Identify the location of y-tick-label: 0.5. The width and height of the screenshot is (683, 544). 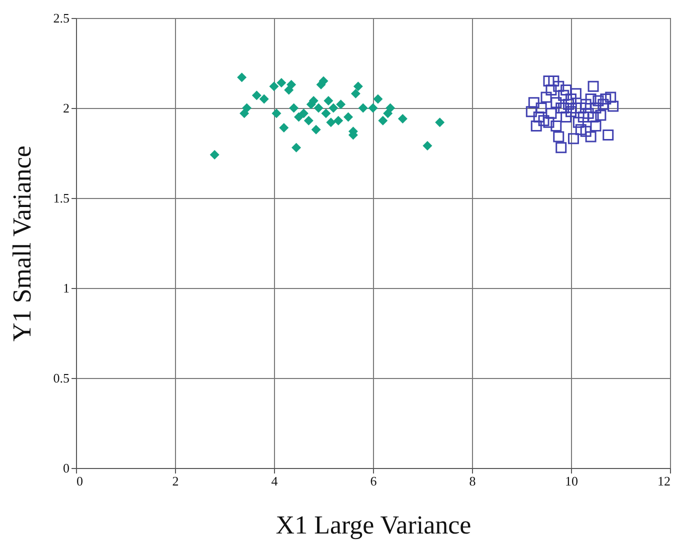
(61, 378).